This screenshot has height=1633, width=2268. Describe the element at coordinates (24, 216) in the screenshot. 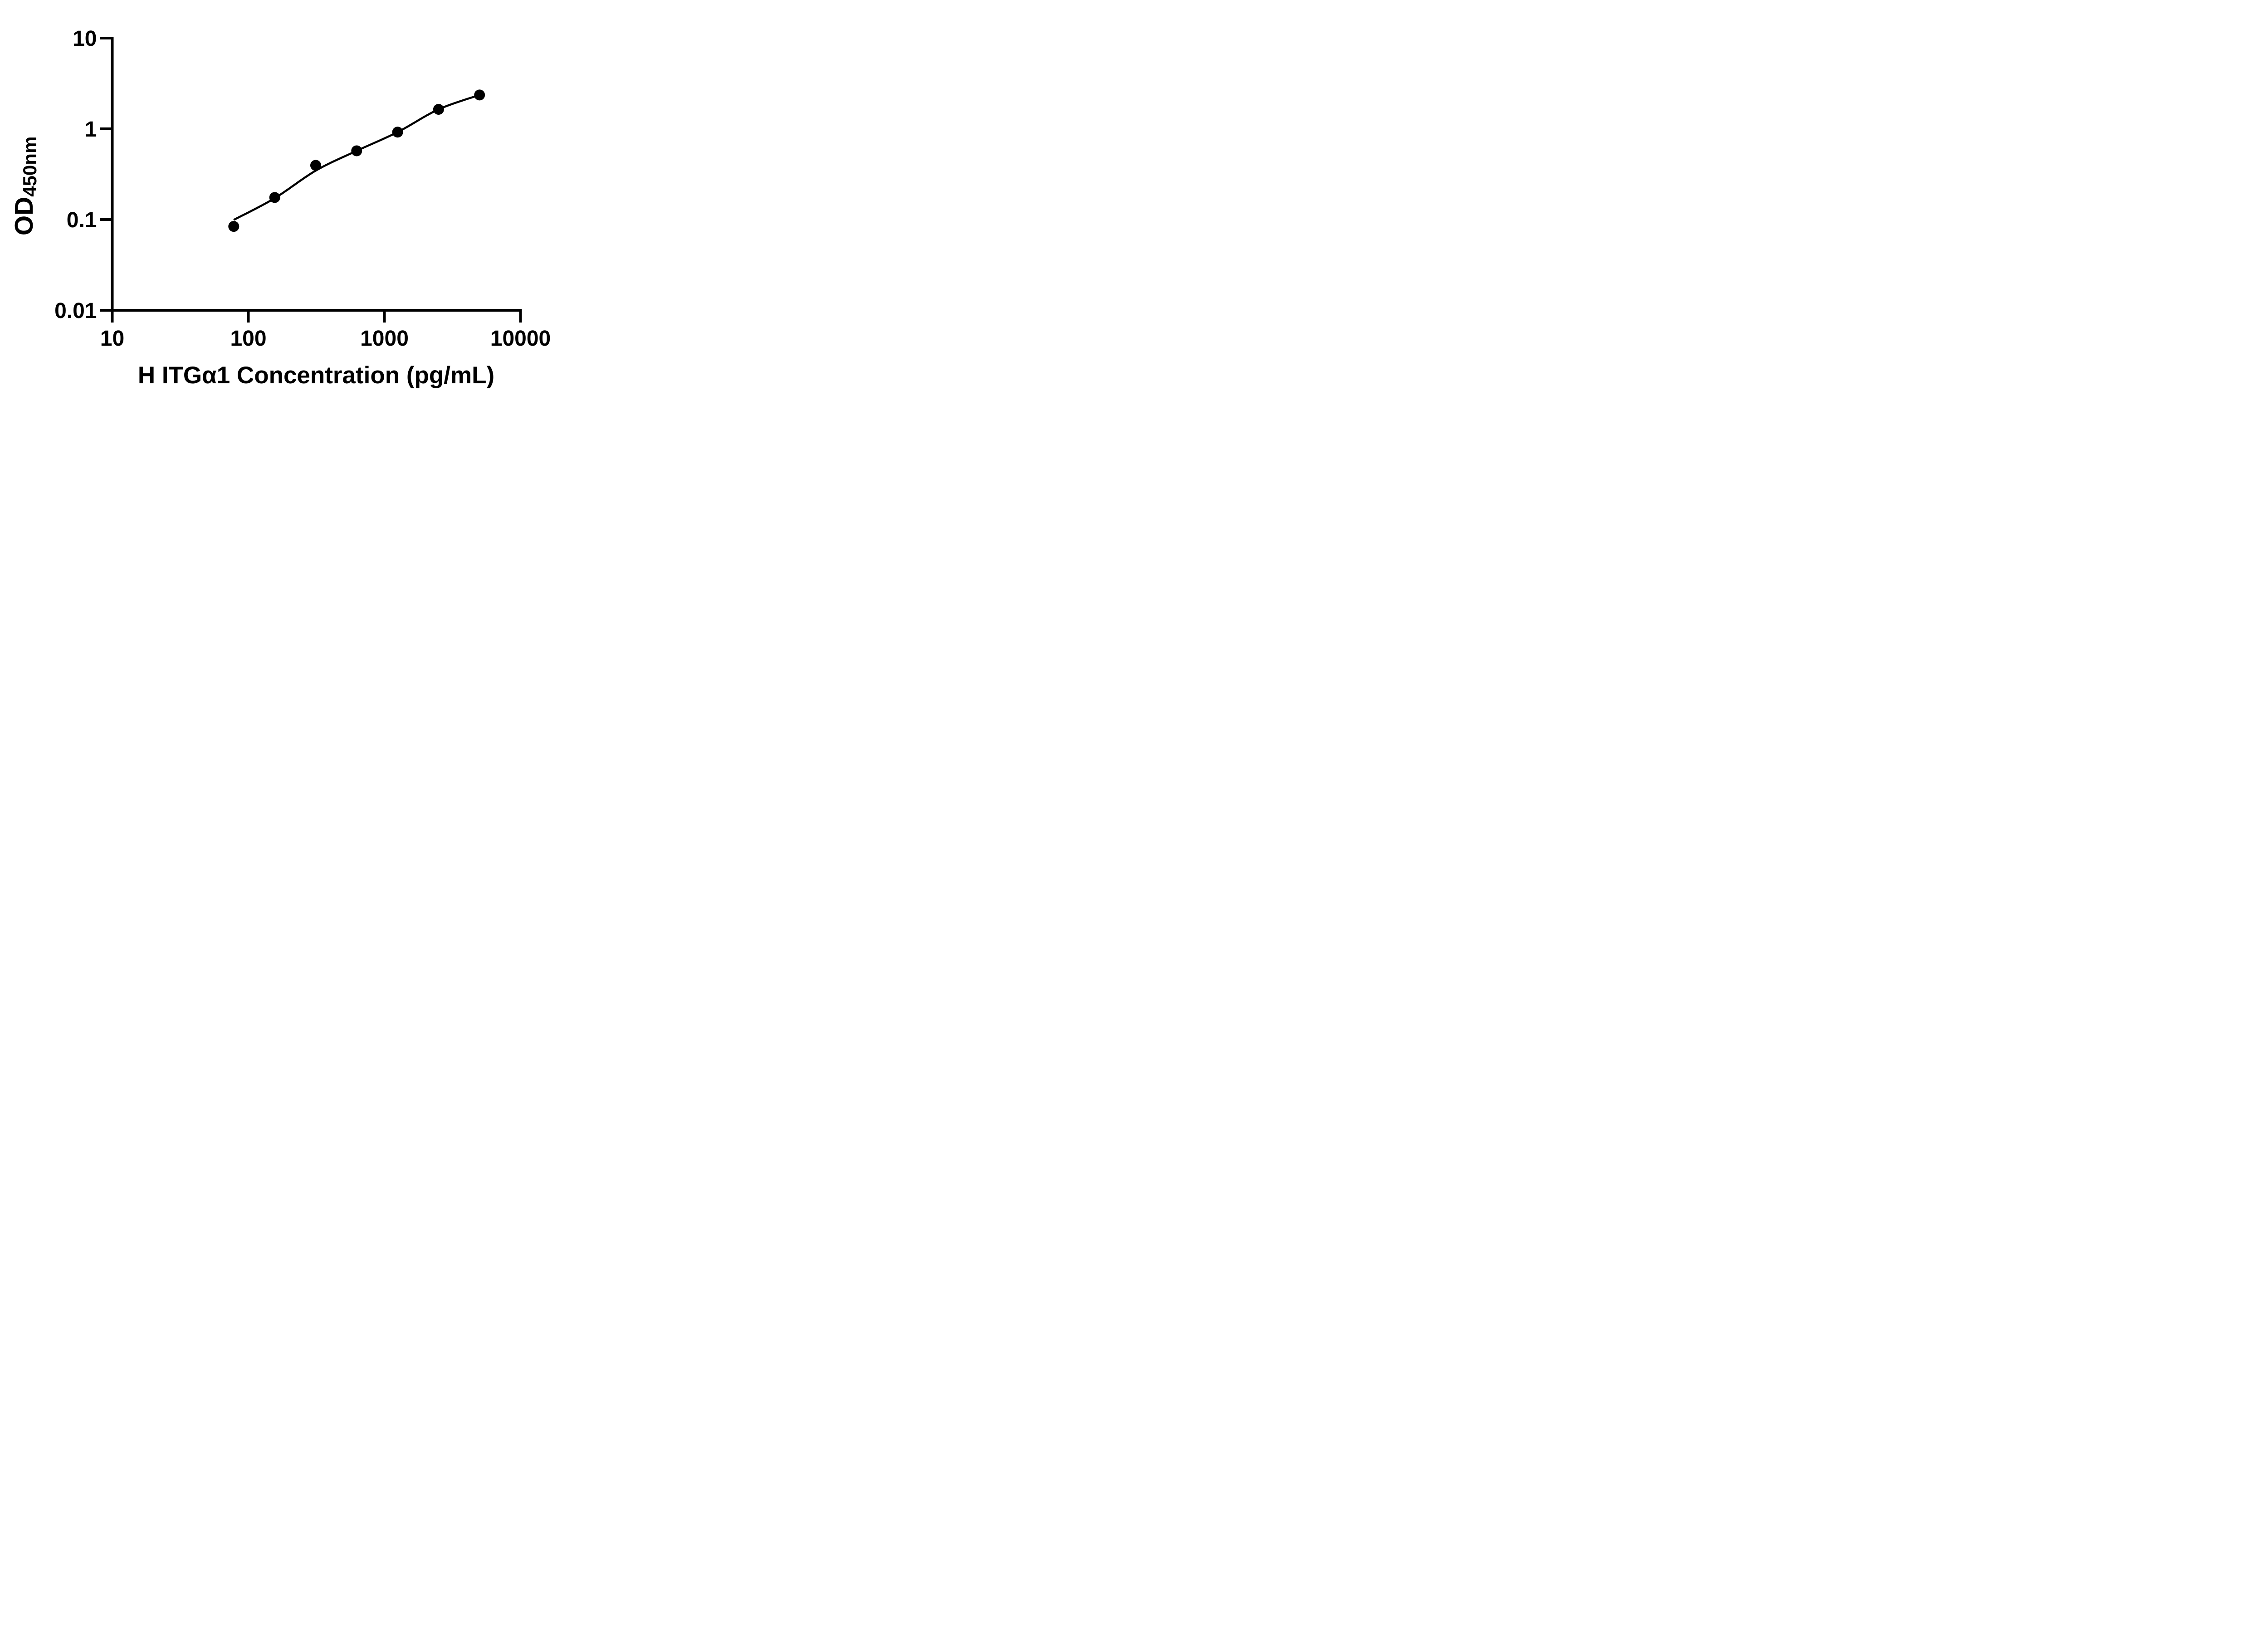

I see `y-axis-title-main: OD` at that location.